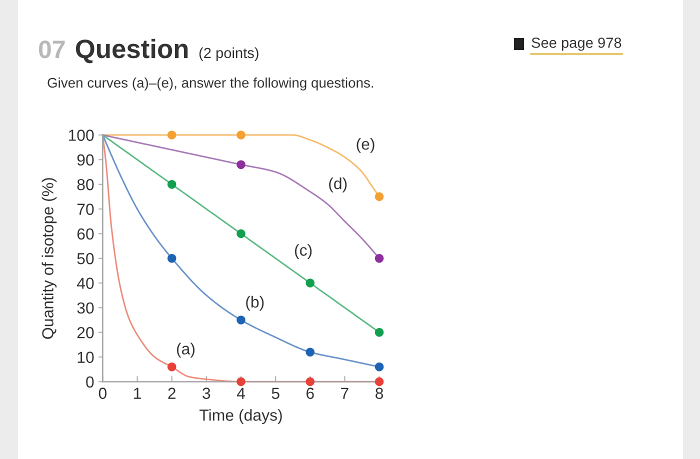  Describe the element at coordinates (380, 393) in the screenshot. I see `x-tick-label: 8` at that location.